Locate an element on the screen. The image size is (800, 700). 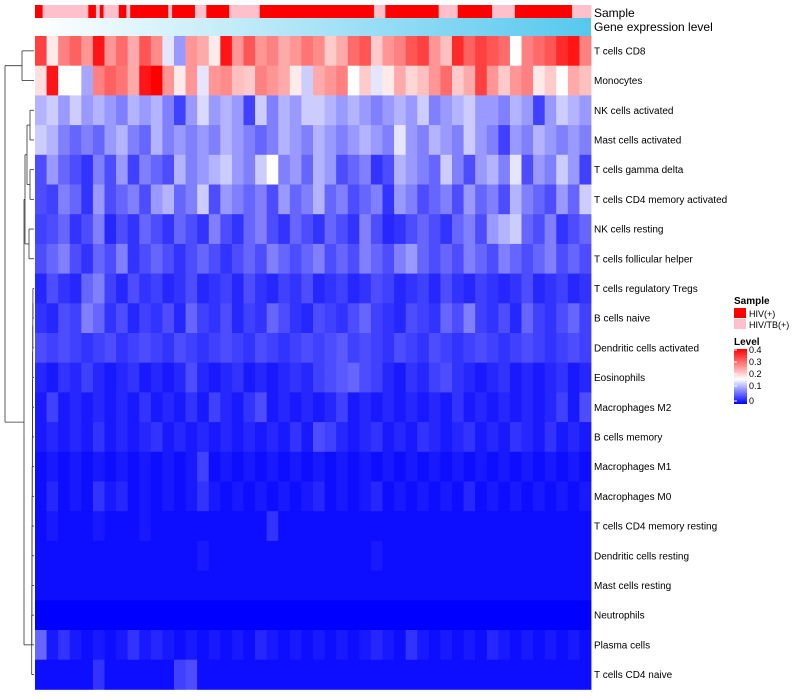
row-dendrogram is located at coordinates (19, 362).